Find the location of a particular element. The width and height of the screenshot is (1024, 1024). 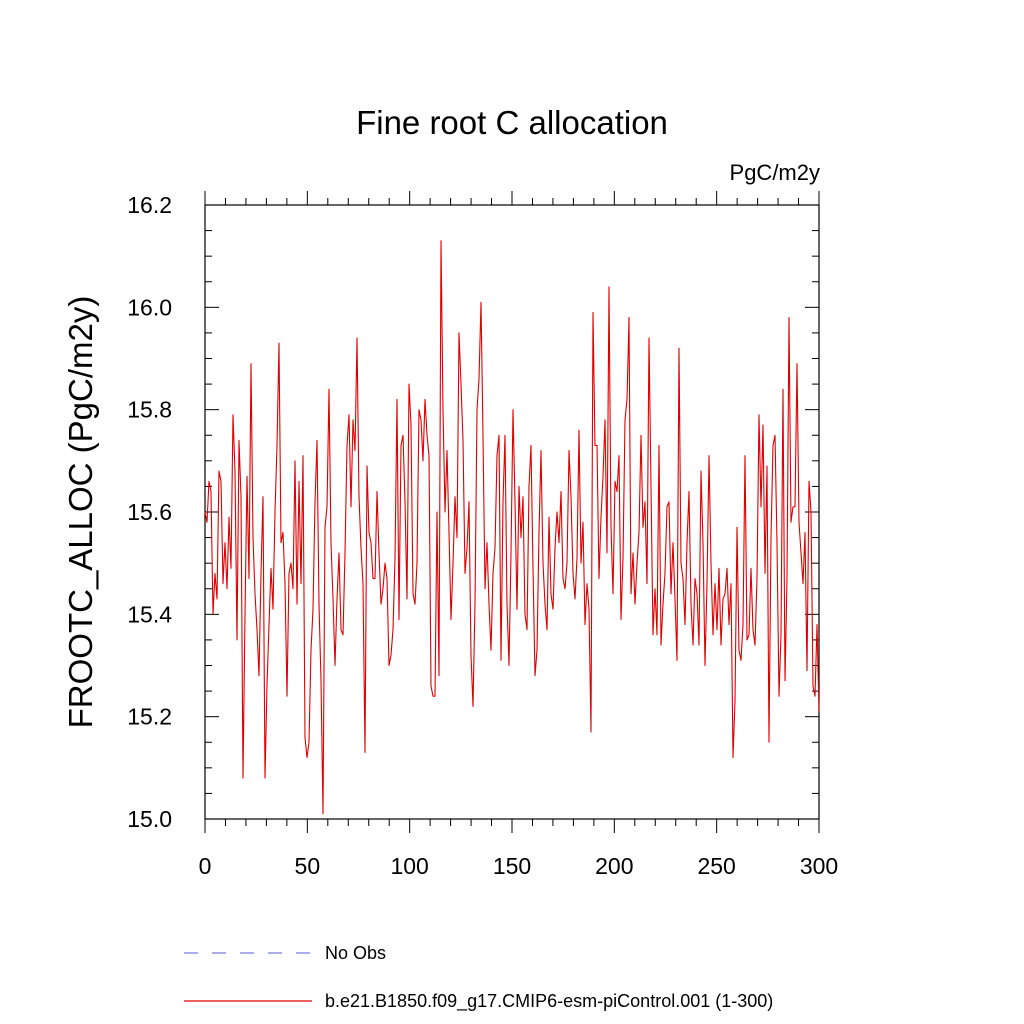

y-tick-labels: 15.0 15.2 15.4 15.6 15.8 16.0 16.2 is located at coordinates (149, 512).